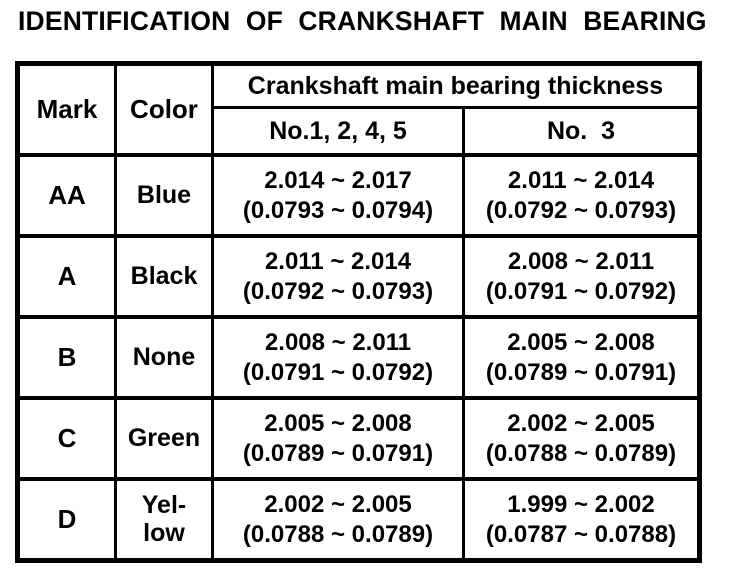 The image size is (736, 580). I want to click on thickness-3-value: 1.999 ~ 2.002 (0.0787 ~ 0.0788), so click(581, 519).